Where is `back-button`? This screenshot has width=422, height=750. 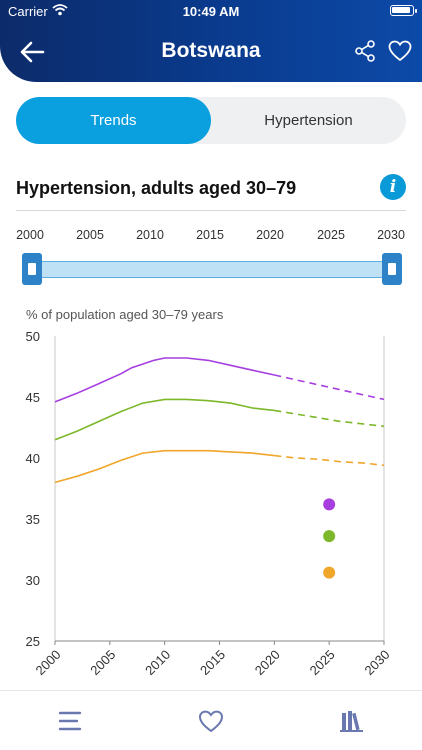
back-button is located at coordinates (32, 52).